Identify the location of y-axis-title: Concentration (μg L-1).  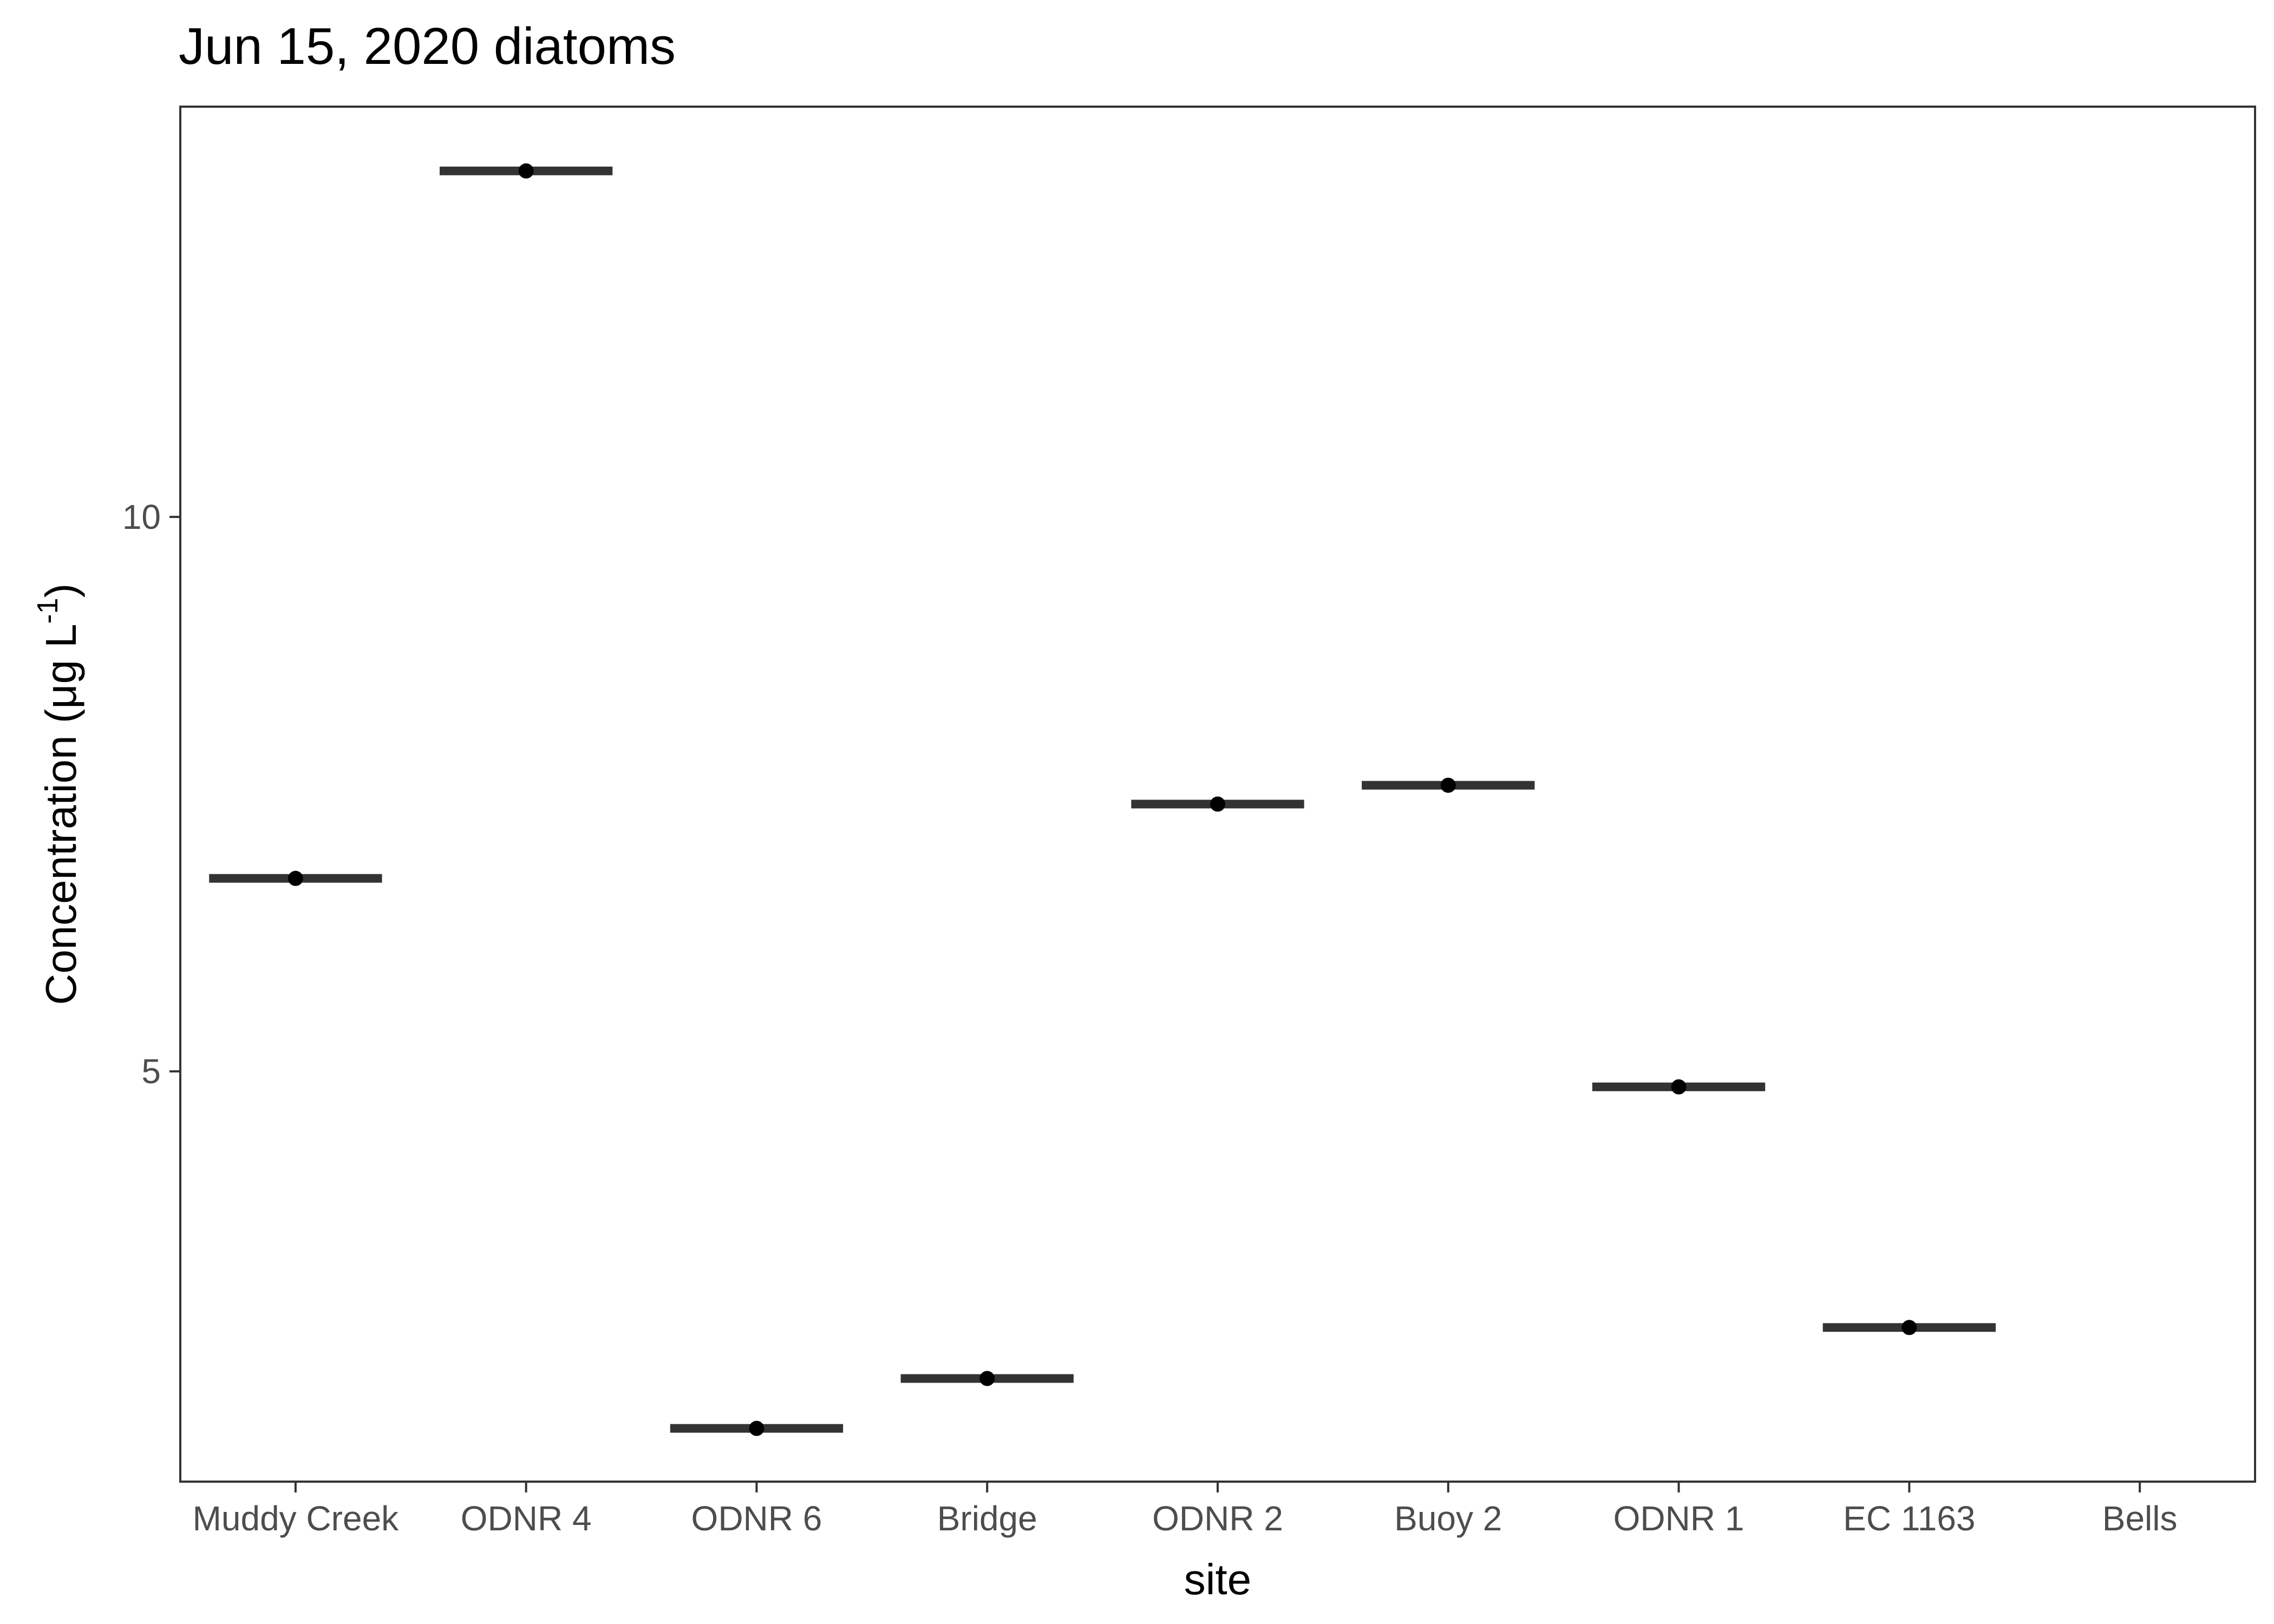
(58, 794).